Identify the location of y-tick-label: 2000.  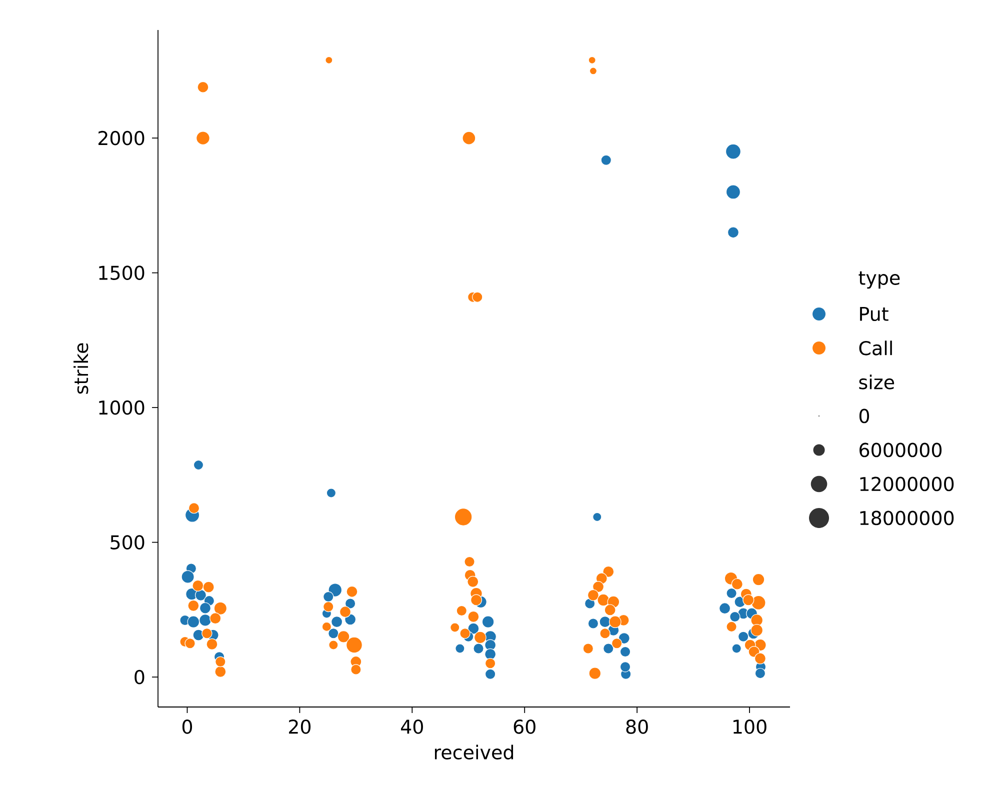
(121, 138).